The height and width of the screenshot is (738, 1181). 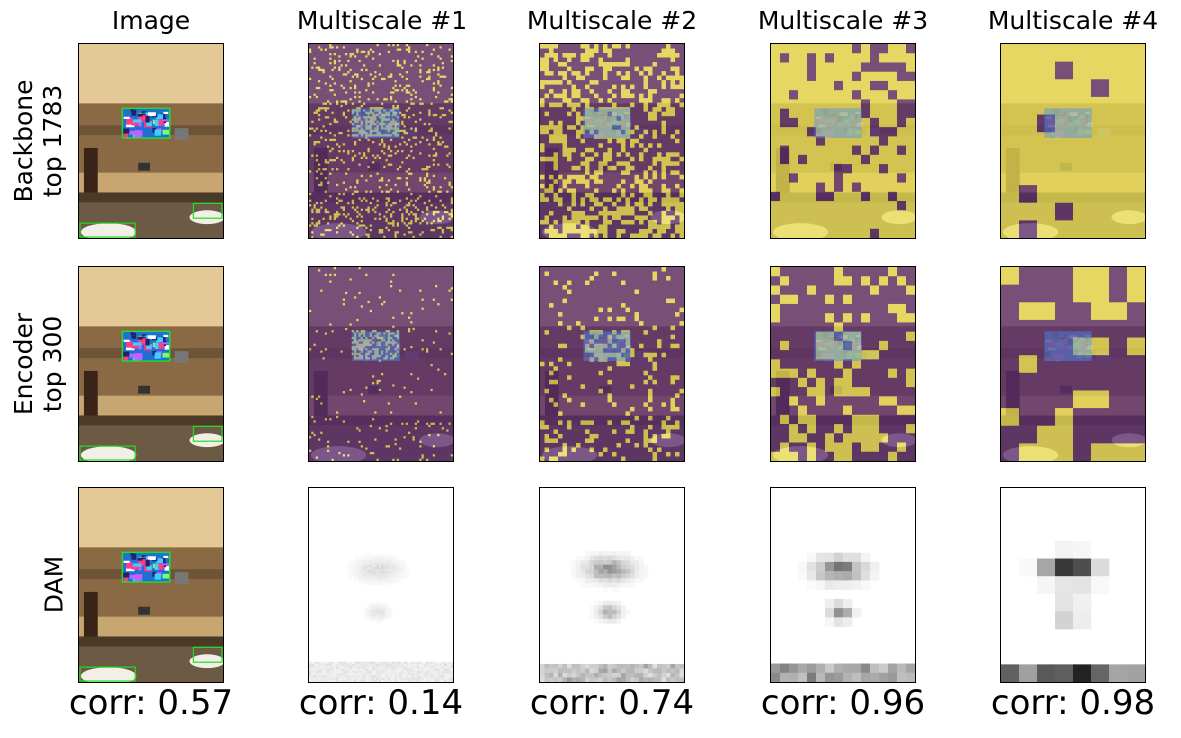 I want to click on panel-graphic-backbone-image, so click(x=151, y=141).